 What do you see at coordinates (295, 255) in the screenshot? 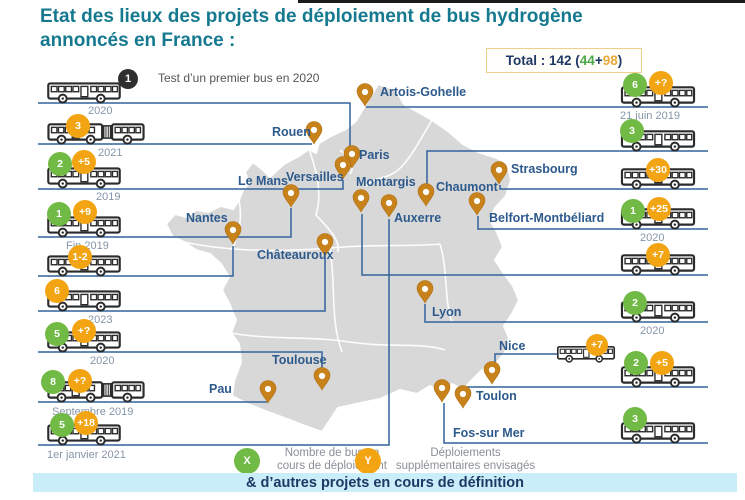
I see `city-label-chateauroux: Châteauroux` at bounding box center [295, 255].